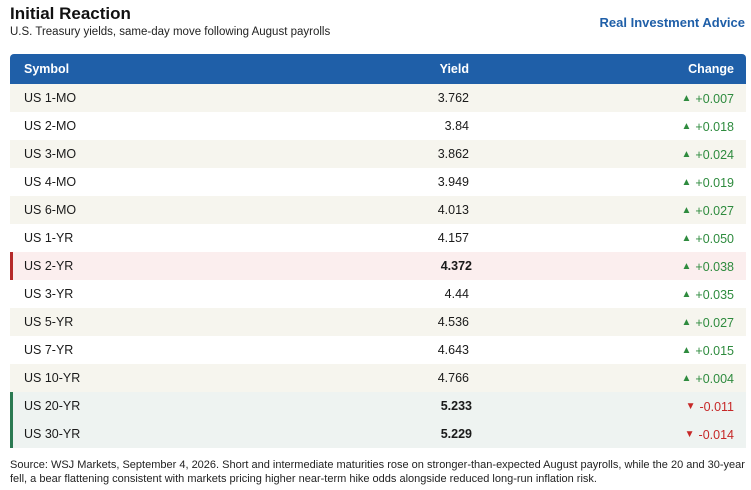 Image resolution: width=751 pixels, height=490 pixels. Describe the element at coordinates (49, 238) in the screenshot. I see `cell-symbol: US 1-YR` at that location.